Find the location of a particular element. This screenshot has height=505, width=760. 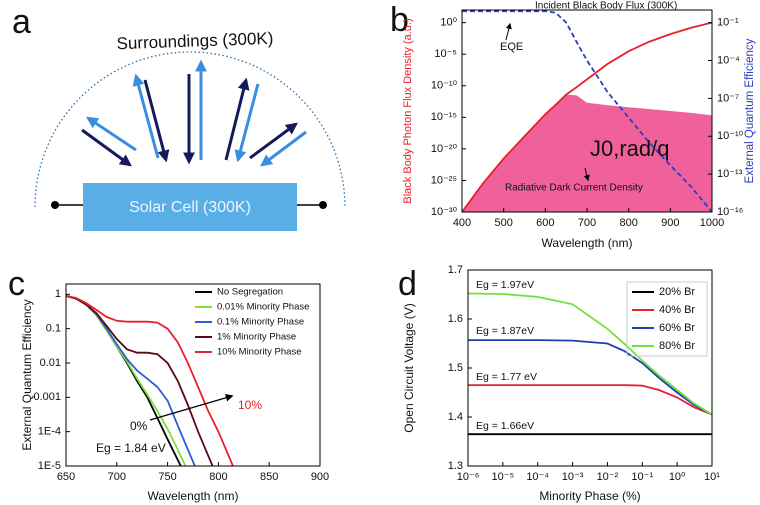

legend-label: 40% Br is located at coordinates (677, 310).